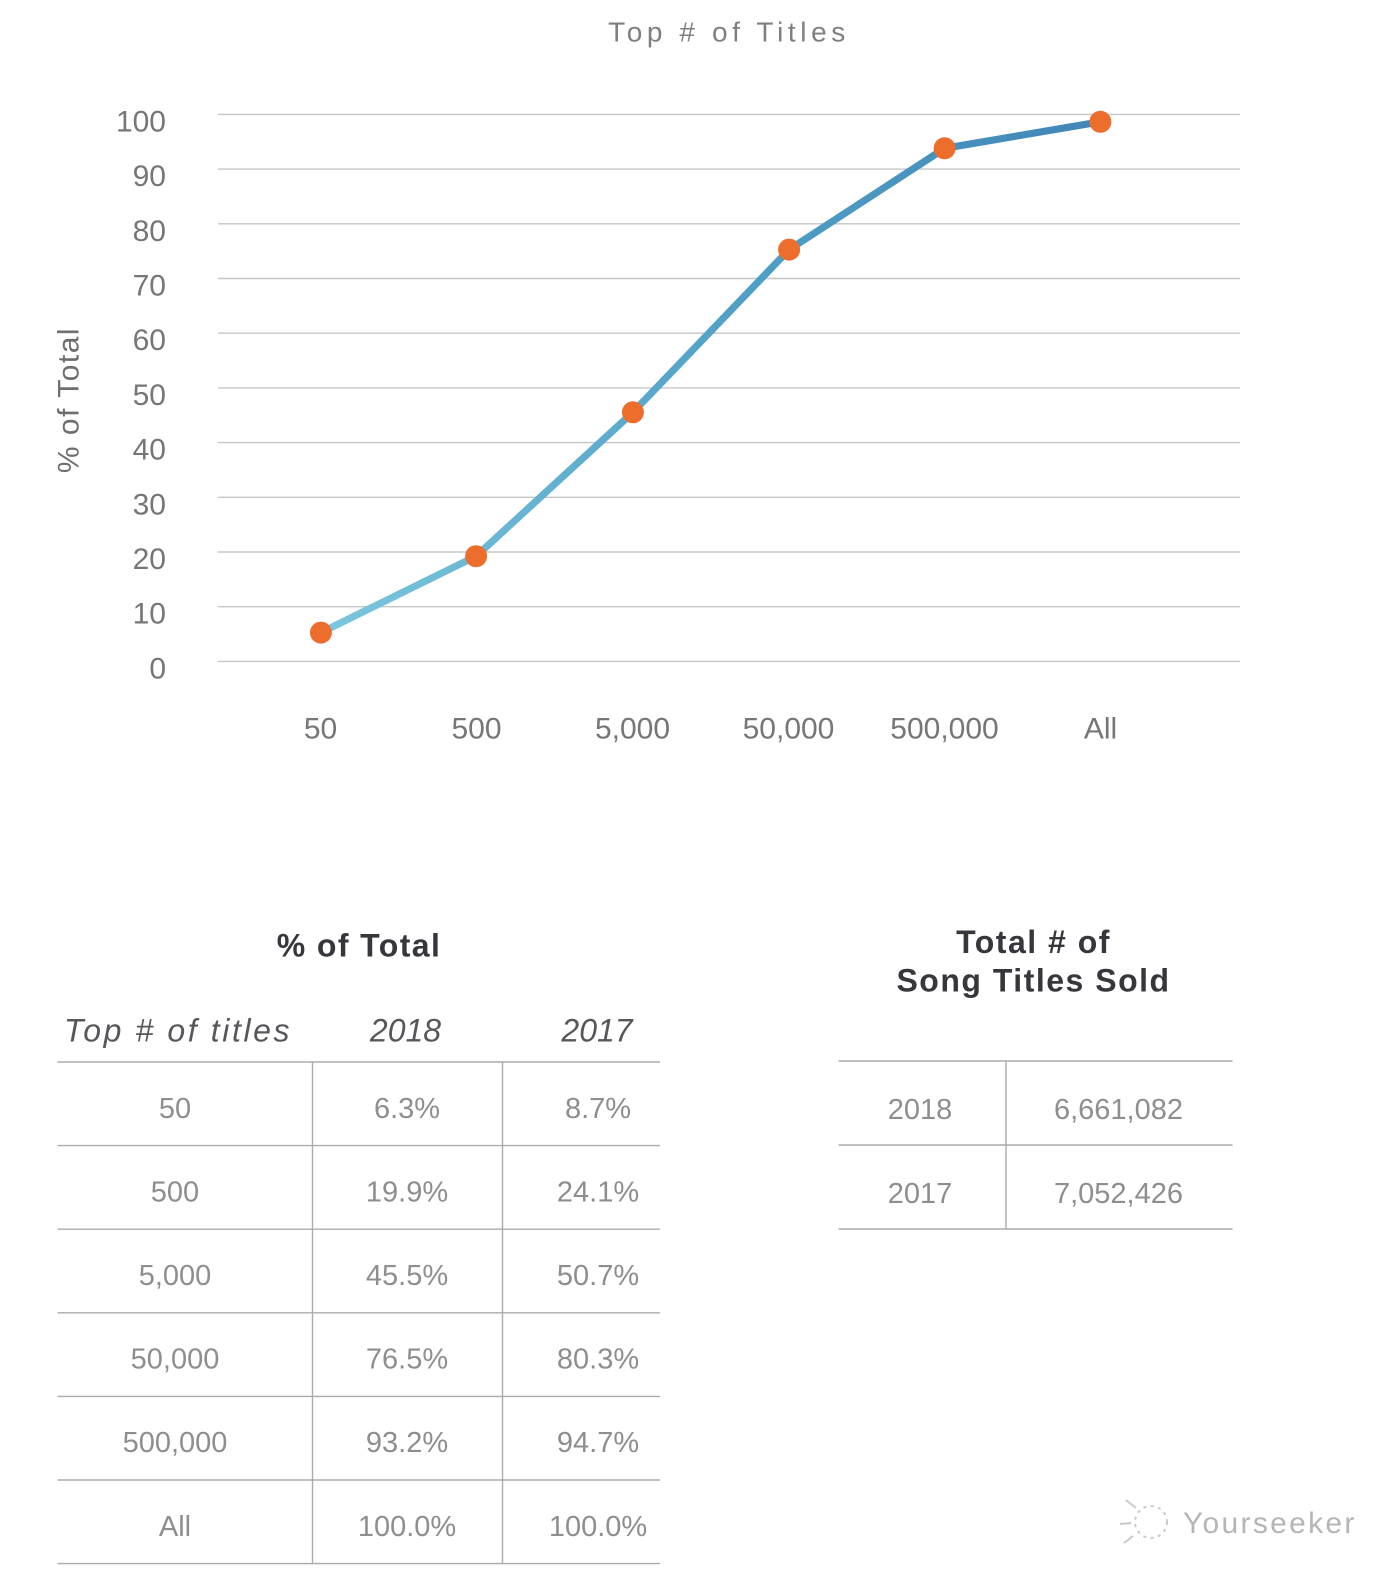 This screenshot has width=1400, height=1585. What do you see at coordinates (149, 231) in the screenshot?
I see `svg-text: 80` at bounding box center [149, 231].